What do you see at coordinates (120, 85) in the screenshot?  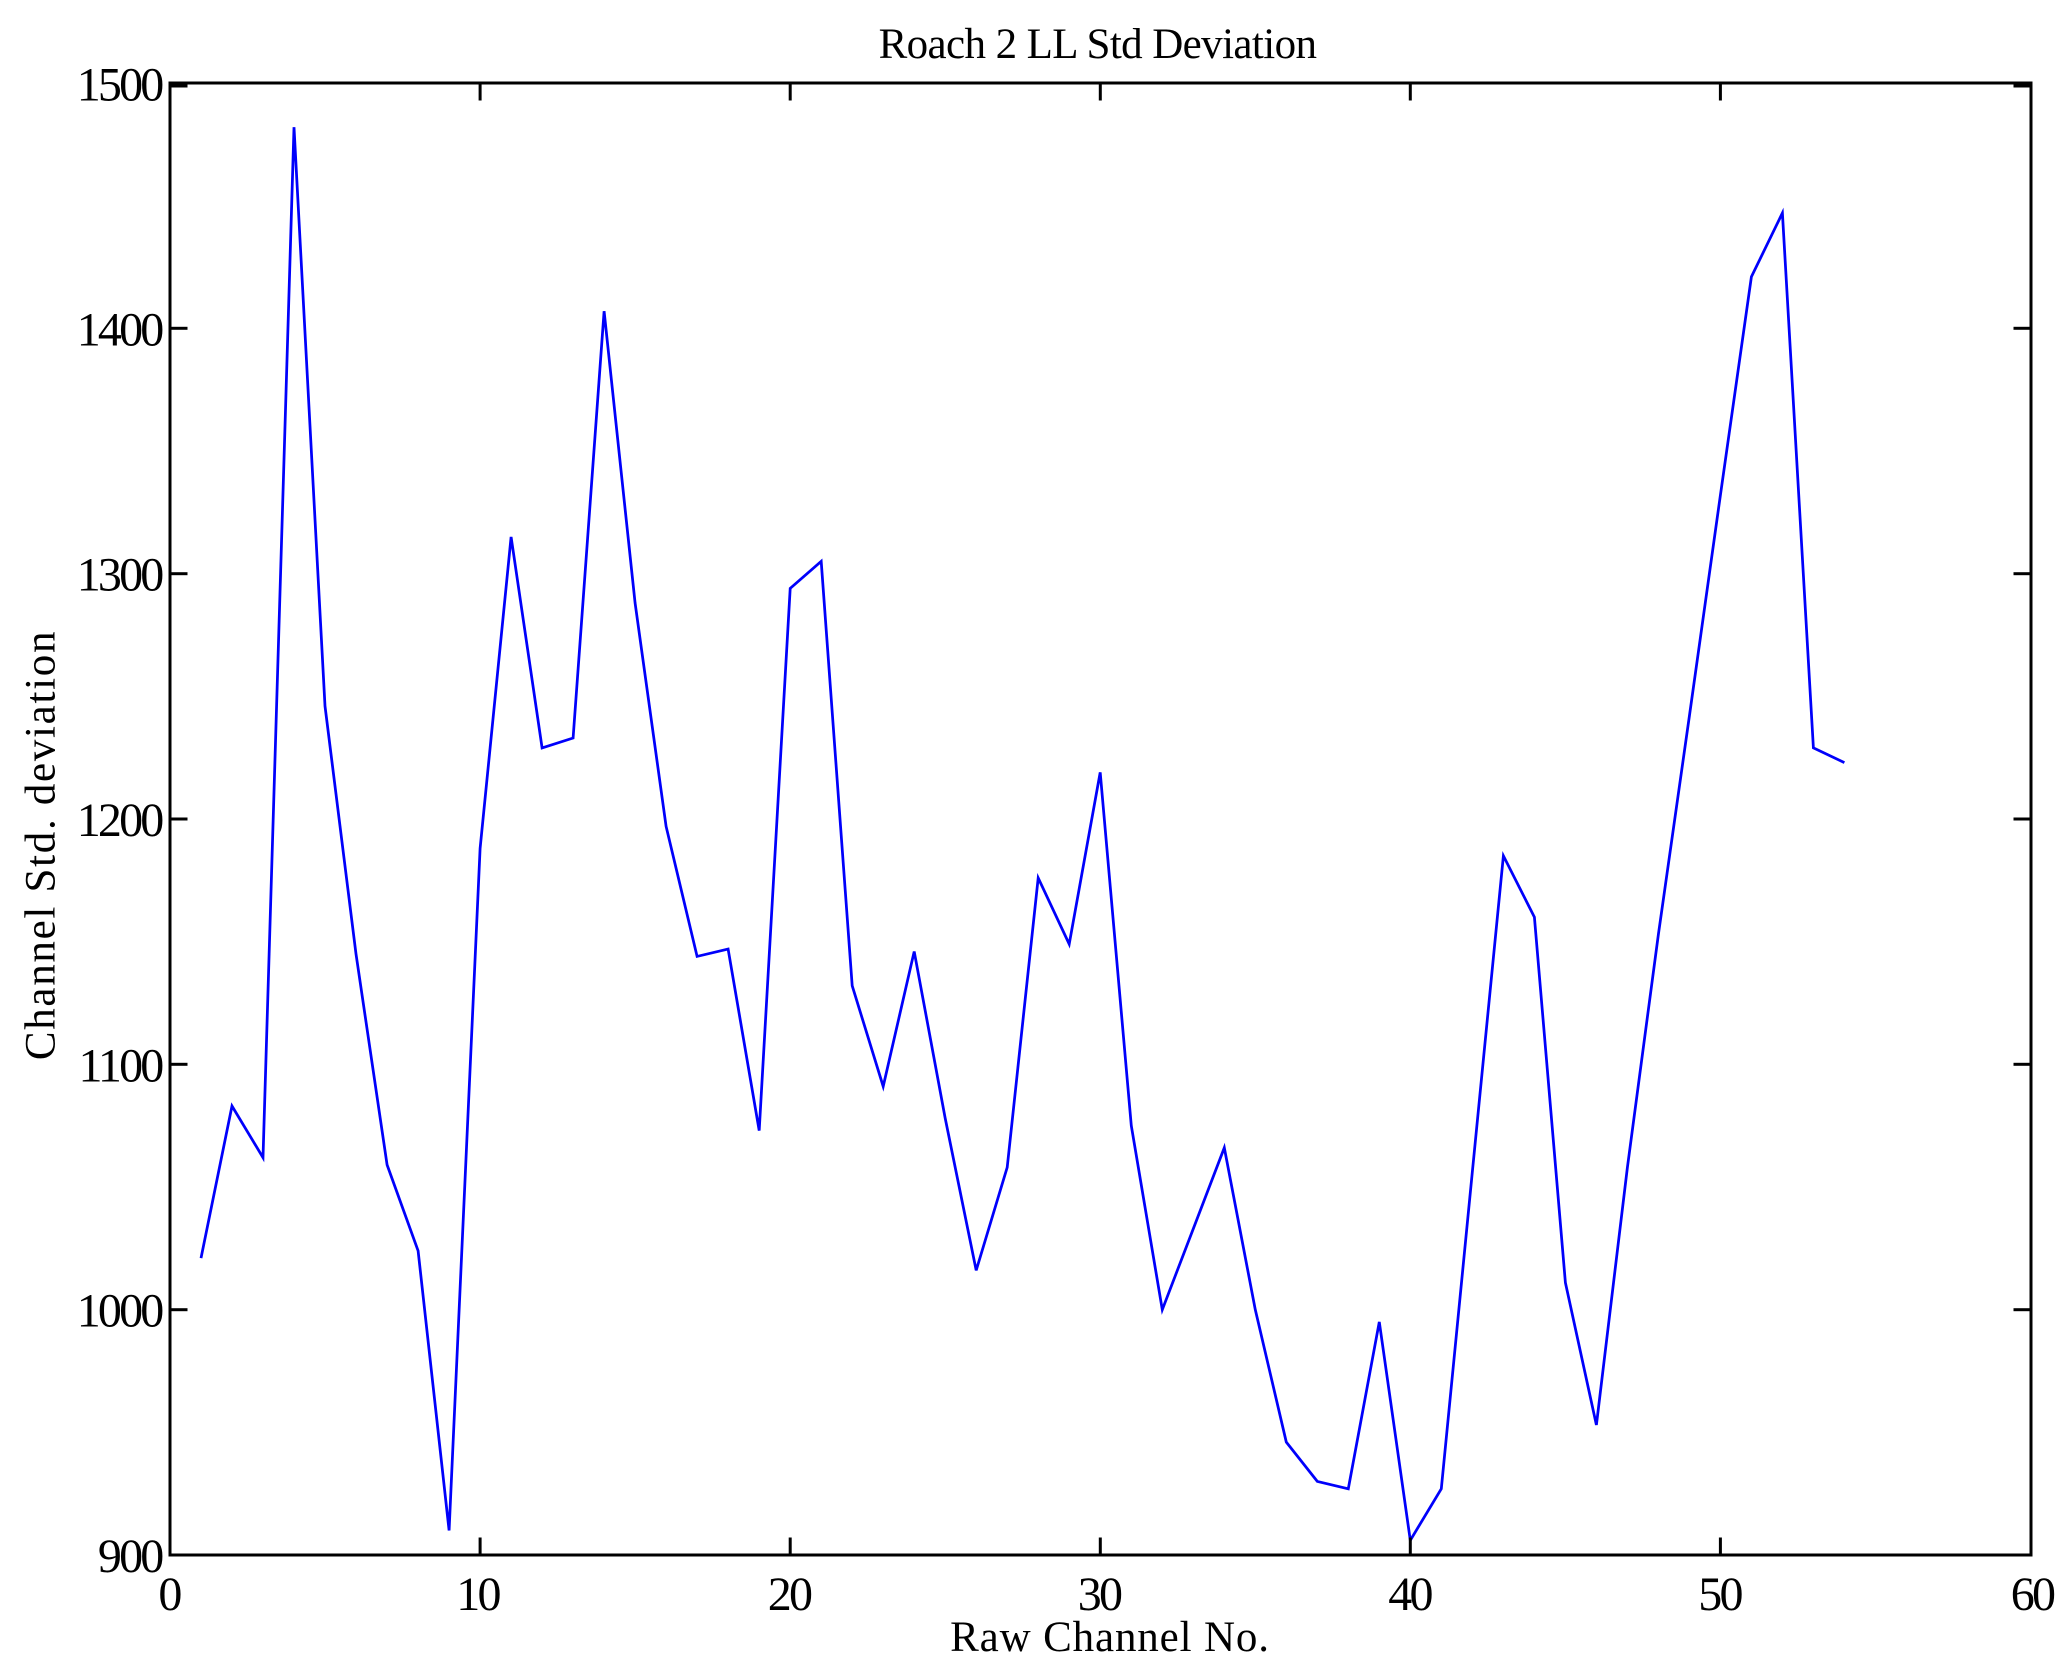 I see `svg-text: 1500` at bounding box center [120, 85].